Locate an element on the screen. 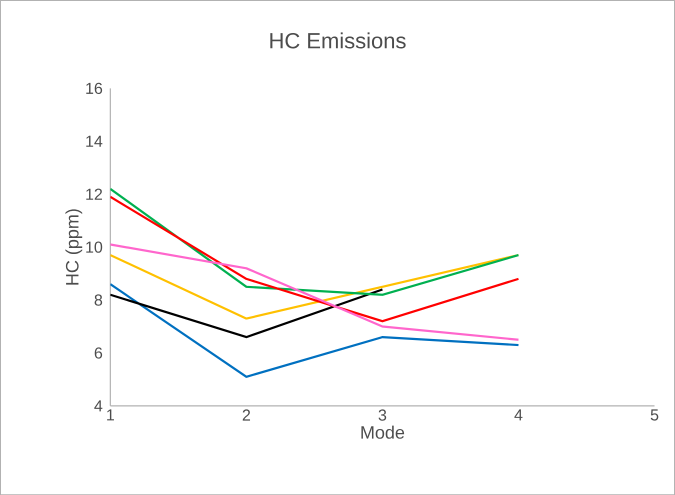  y-tick-label: 16 is located at coordinates (94, 88).